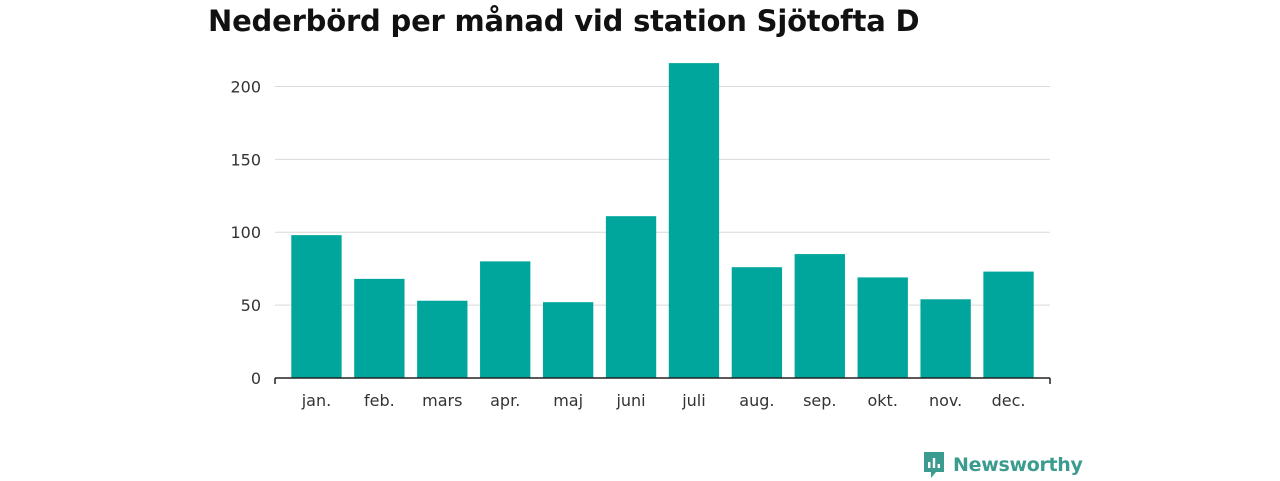  I want to click on bar-maj, so click(568, 340).